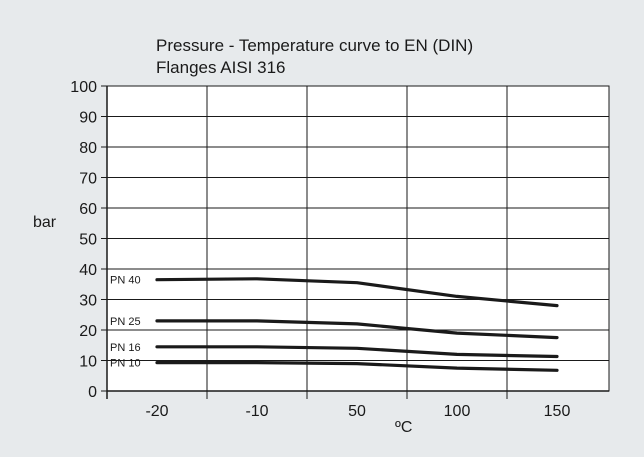 The height and width of the screenshot is (457, 644). Describe the element at coordinates (88, 118) in the screenshot. I see `y-tick-label: 90` at that location.